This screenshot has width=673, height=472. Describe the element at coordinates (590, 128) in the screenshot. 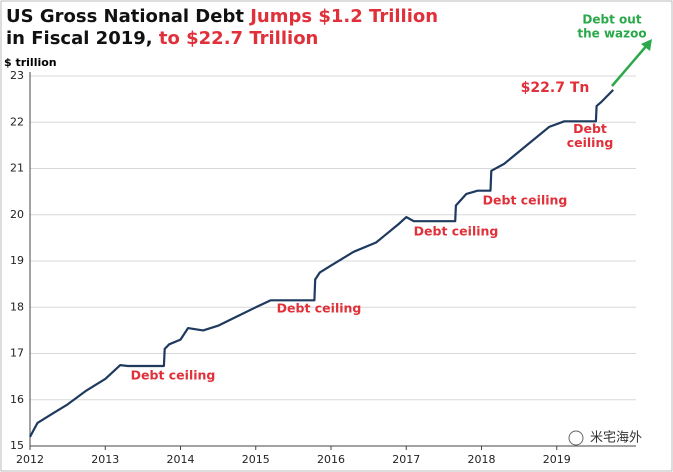

I see `annotation-line: Debt` at that location.